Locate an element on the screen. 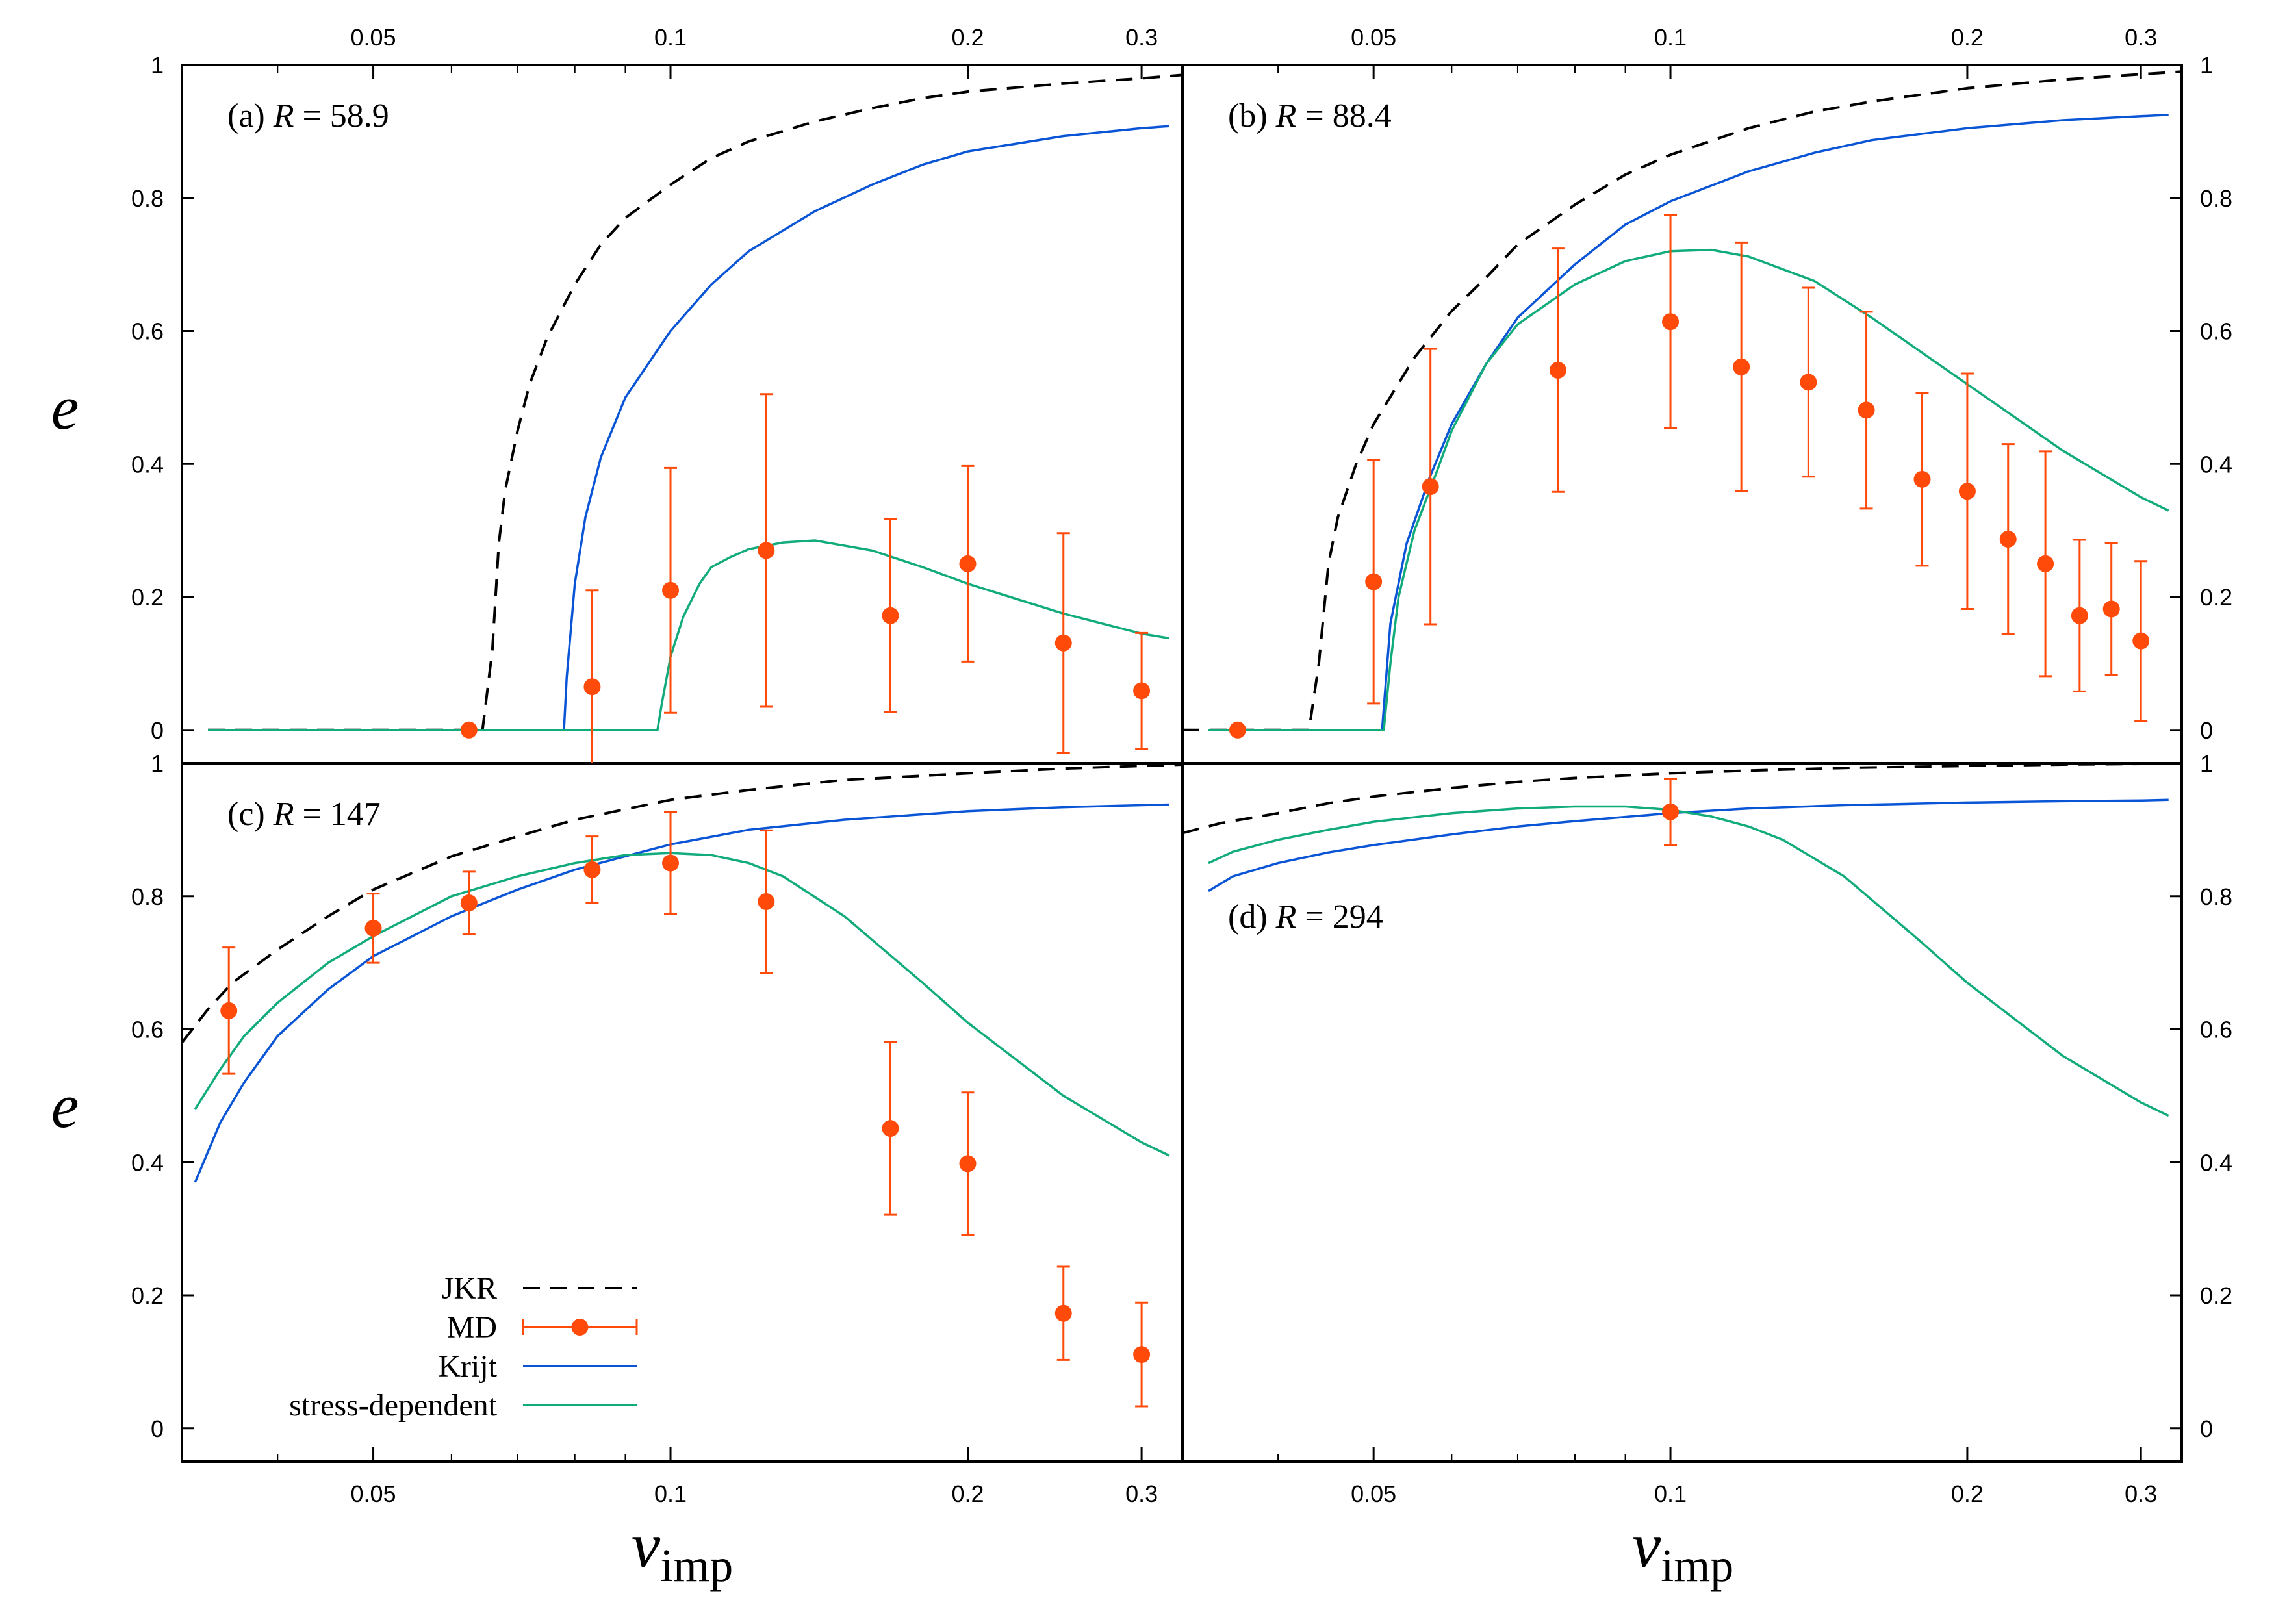 The image size is (2274, 1624). x-axis-title-right: vimp is located at coordinates (1682, 1550).